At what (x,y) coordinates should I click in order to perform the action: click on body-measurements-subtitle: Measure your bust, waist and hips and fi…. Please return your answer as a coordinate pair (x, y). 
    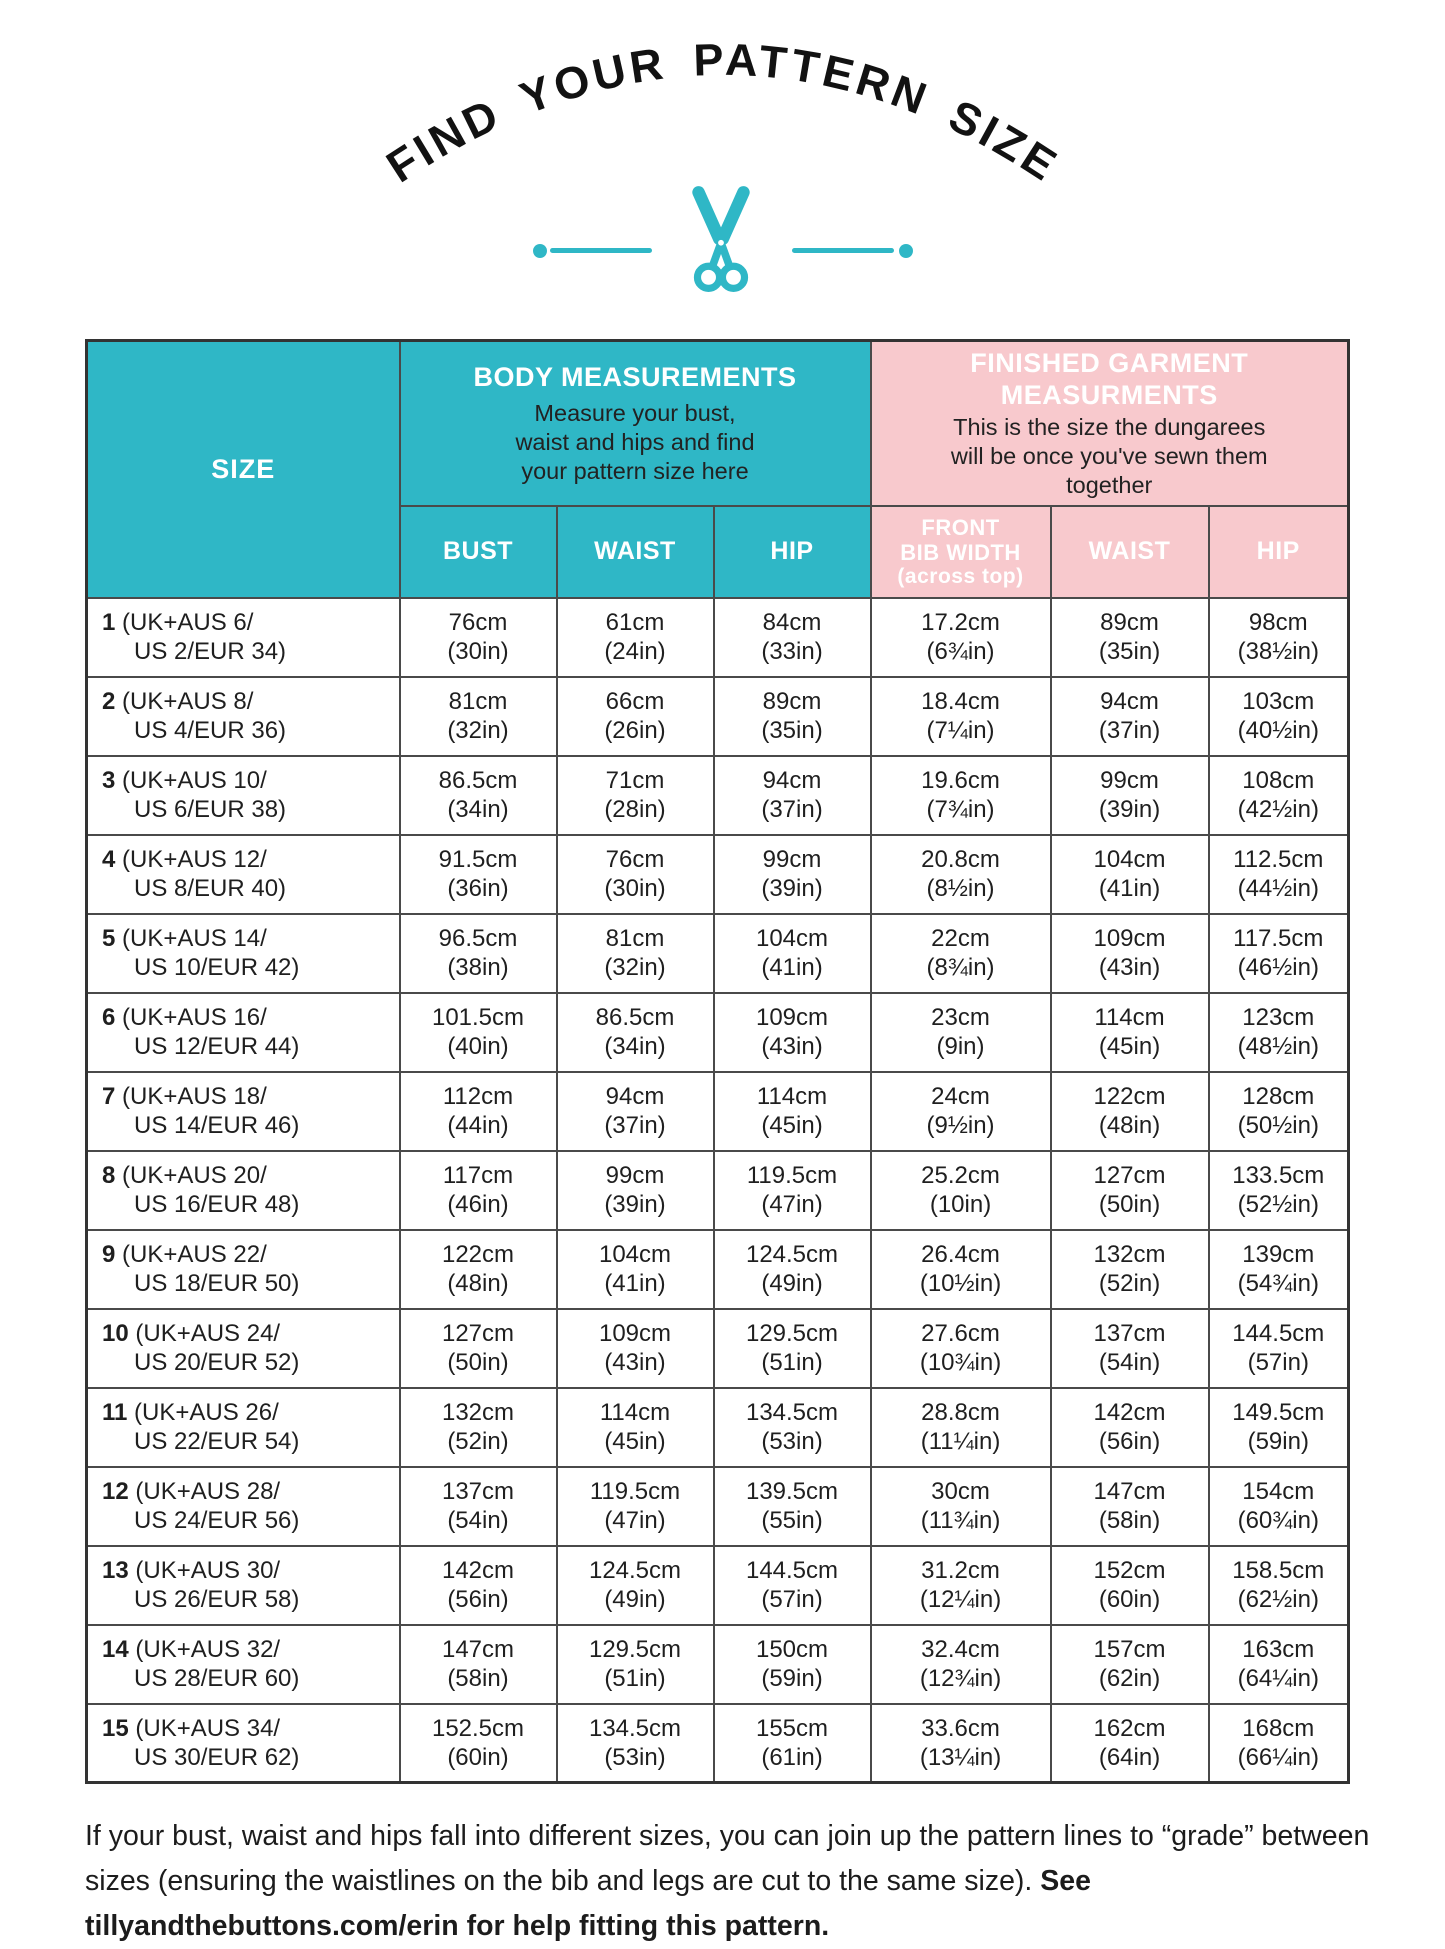
    Looking at the image, I should click on (635, 441).